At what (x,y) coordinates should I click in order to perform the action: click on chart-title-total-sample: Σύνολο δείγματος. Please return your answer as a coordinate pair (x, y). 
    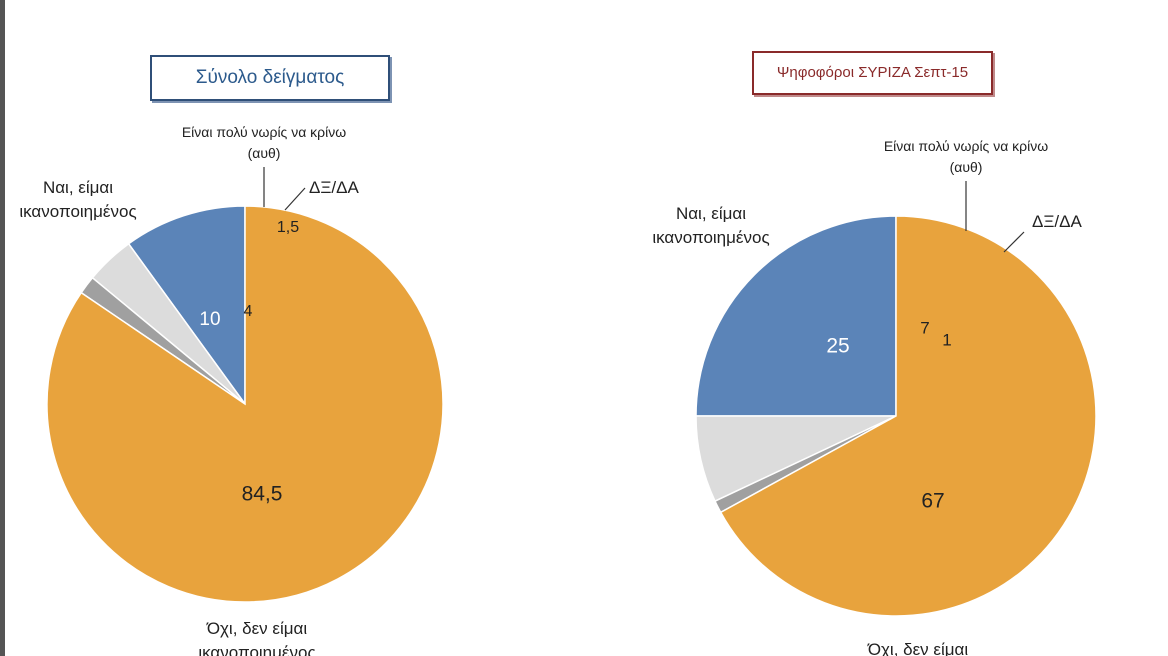
    Looking at the image, I should click on (270, 78).